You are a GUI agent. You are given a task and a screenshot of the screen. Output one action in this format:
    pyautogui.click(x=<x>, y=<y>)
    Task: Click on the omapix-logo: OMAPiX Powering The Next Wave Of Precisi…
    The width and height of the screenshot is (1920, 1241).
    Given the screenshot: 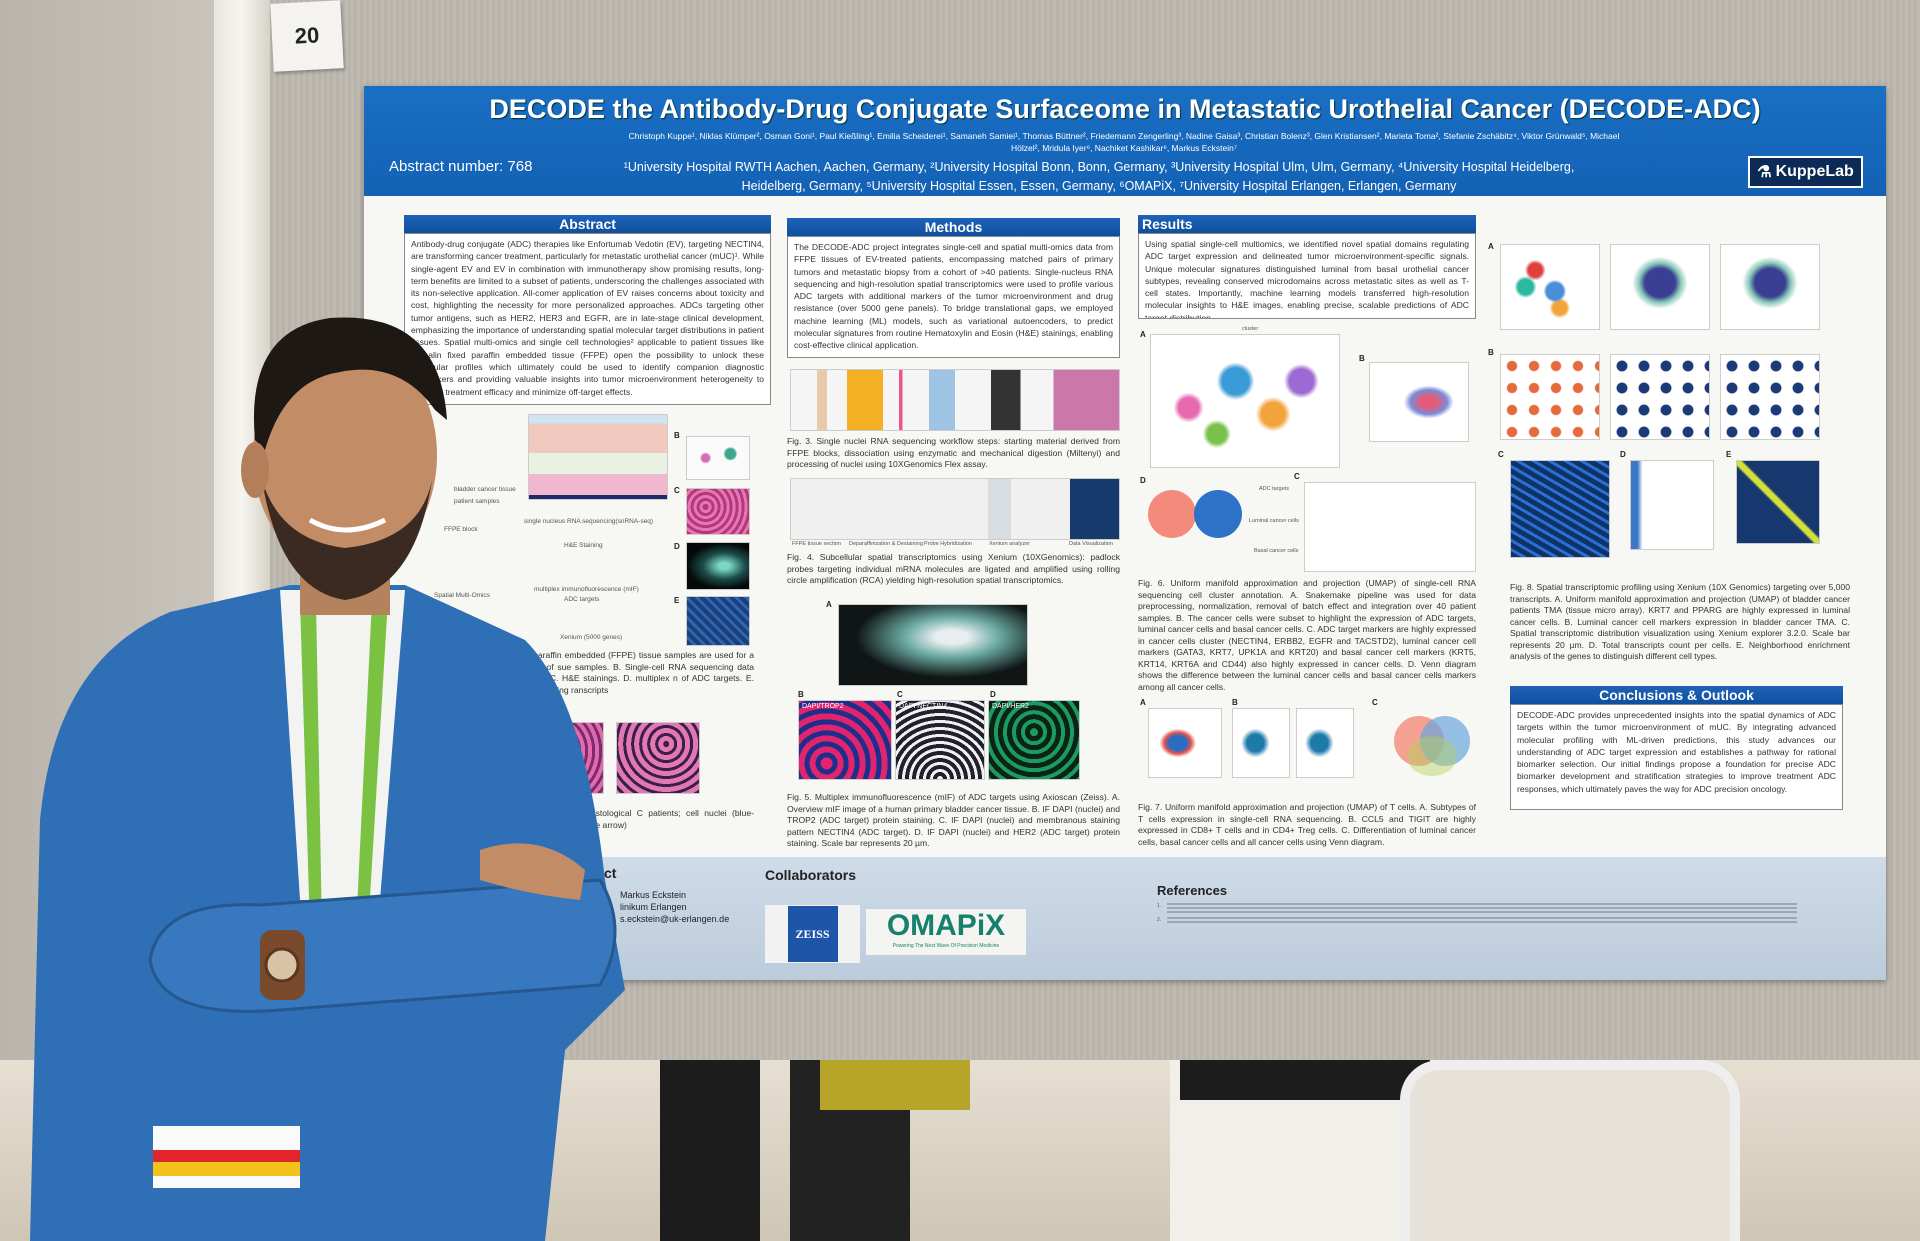 What is the action you would take?
    pyautogui.click(x=946, y=932)
    